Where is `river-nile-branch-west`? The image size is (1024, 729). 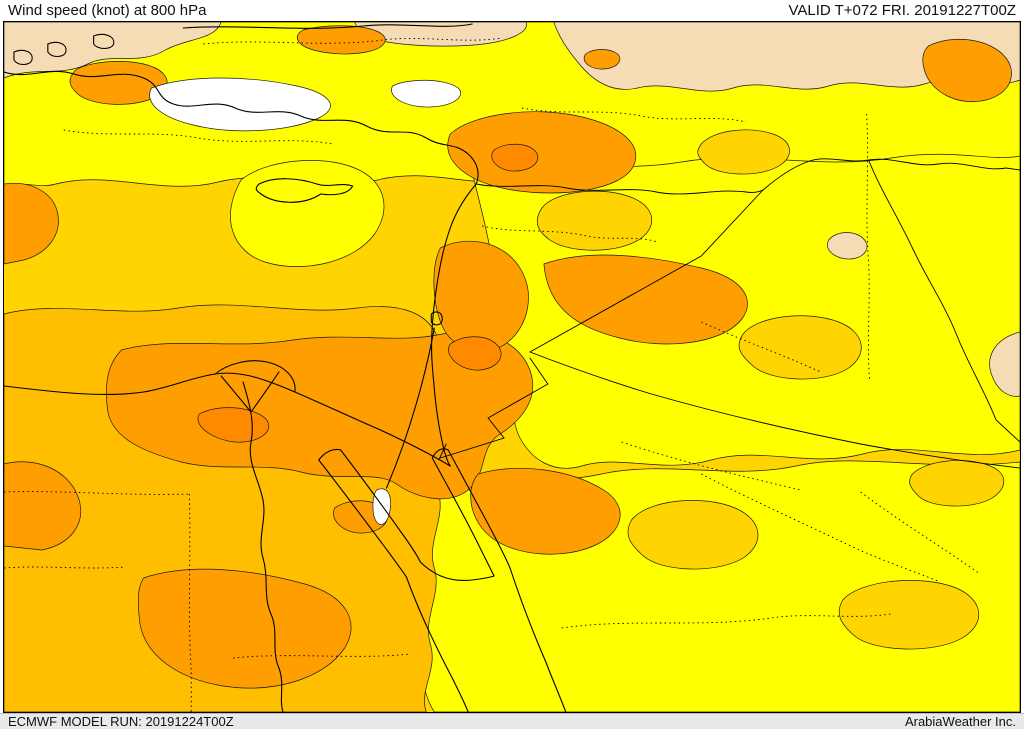
river-nile-branch-west is located at coordinates (236, 394).